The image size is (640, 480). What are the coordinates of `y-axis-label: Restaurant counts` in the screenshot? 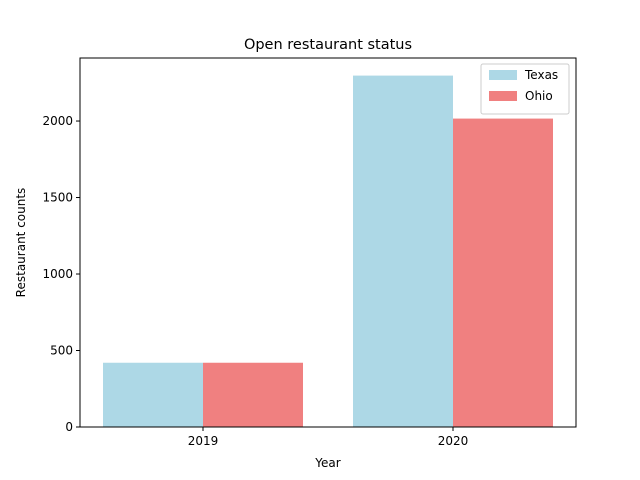 It's located at (21, 243).